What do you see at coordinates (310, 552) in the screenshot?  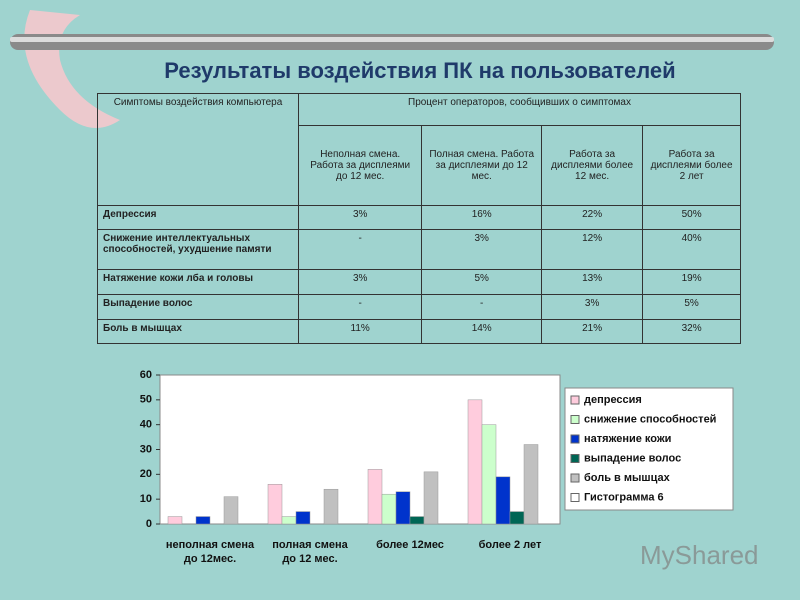 I see `x-tick-label: полная смена до 12 мес.` at bounding box center [310, 552].